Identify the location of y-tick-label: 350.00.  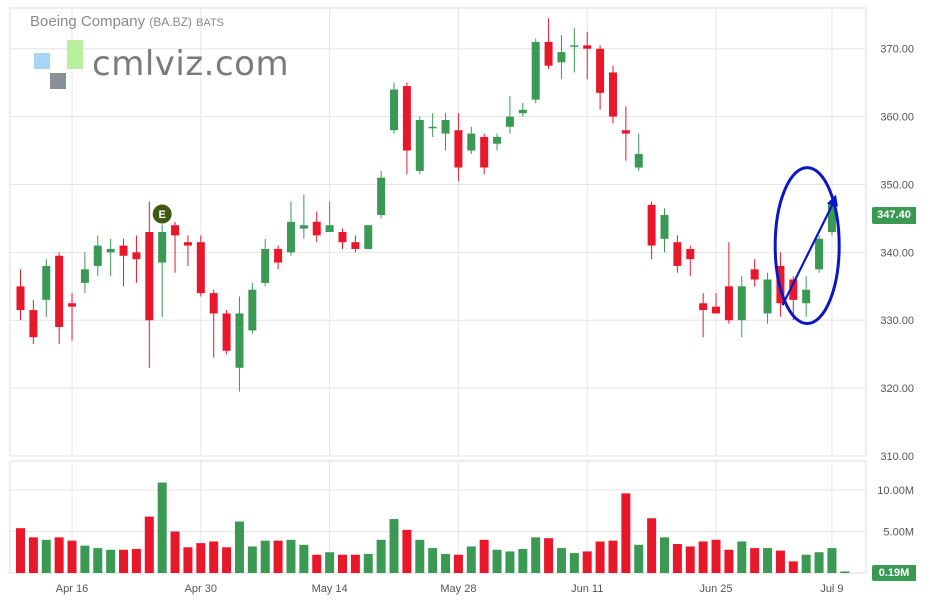
(897, 185).